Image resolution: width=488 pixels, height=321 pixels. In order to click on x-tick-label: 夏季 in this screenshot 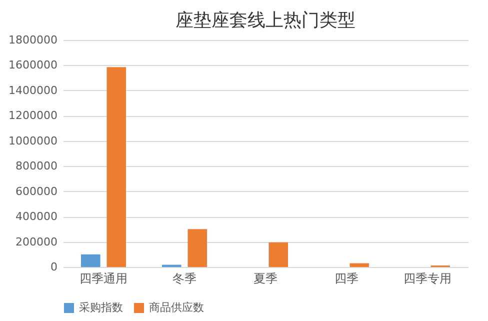, I will do `click(266, 279)`.